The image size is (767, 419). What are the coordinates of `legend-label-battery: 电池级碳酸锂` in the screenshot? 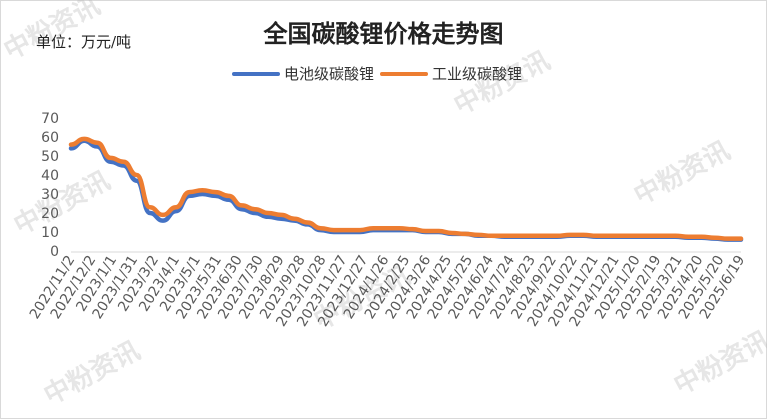 It's located at (329, 74).